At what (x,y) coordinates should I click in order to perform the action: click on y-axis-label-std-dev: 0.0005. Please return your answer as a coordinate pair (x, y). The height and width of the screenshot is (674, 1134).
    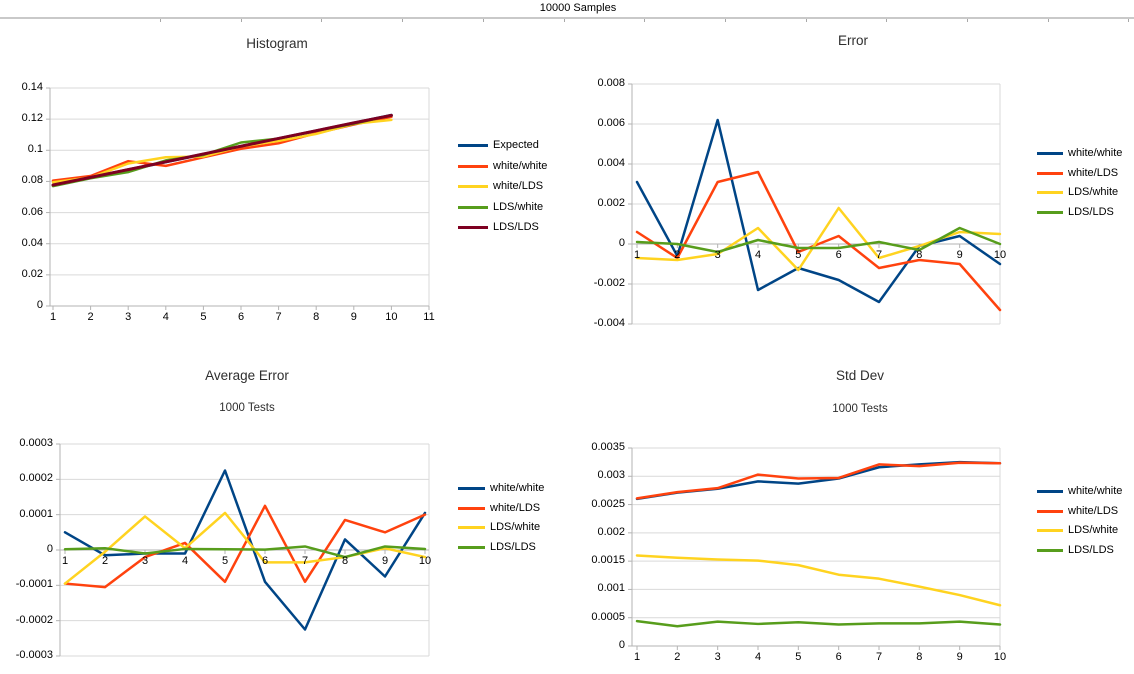
    Looking at the image, I should click on (608, 616).